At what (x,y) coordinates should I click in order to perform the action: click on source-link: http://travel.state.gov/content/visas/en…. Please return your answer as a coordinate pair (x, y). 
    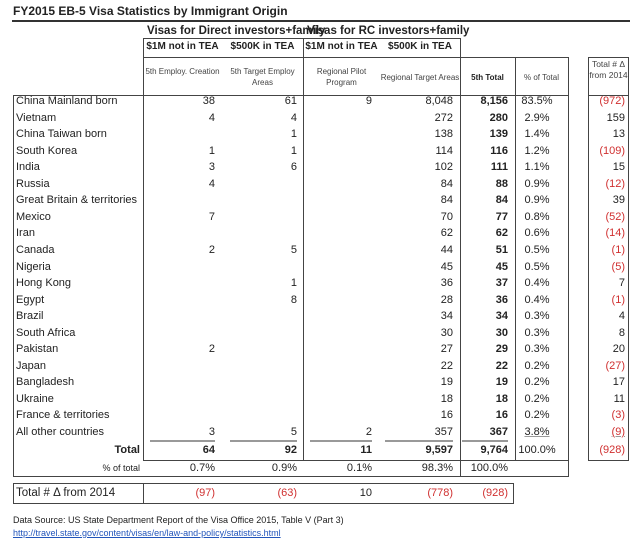
    Looking at the image, I should click on (147, 533).